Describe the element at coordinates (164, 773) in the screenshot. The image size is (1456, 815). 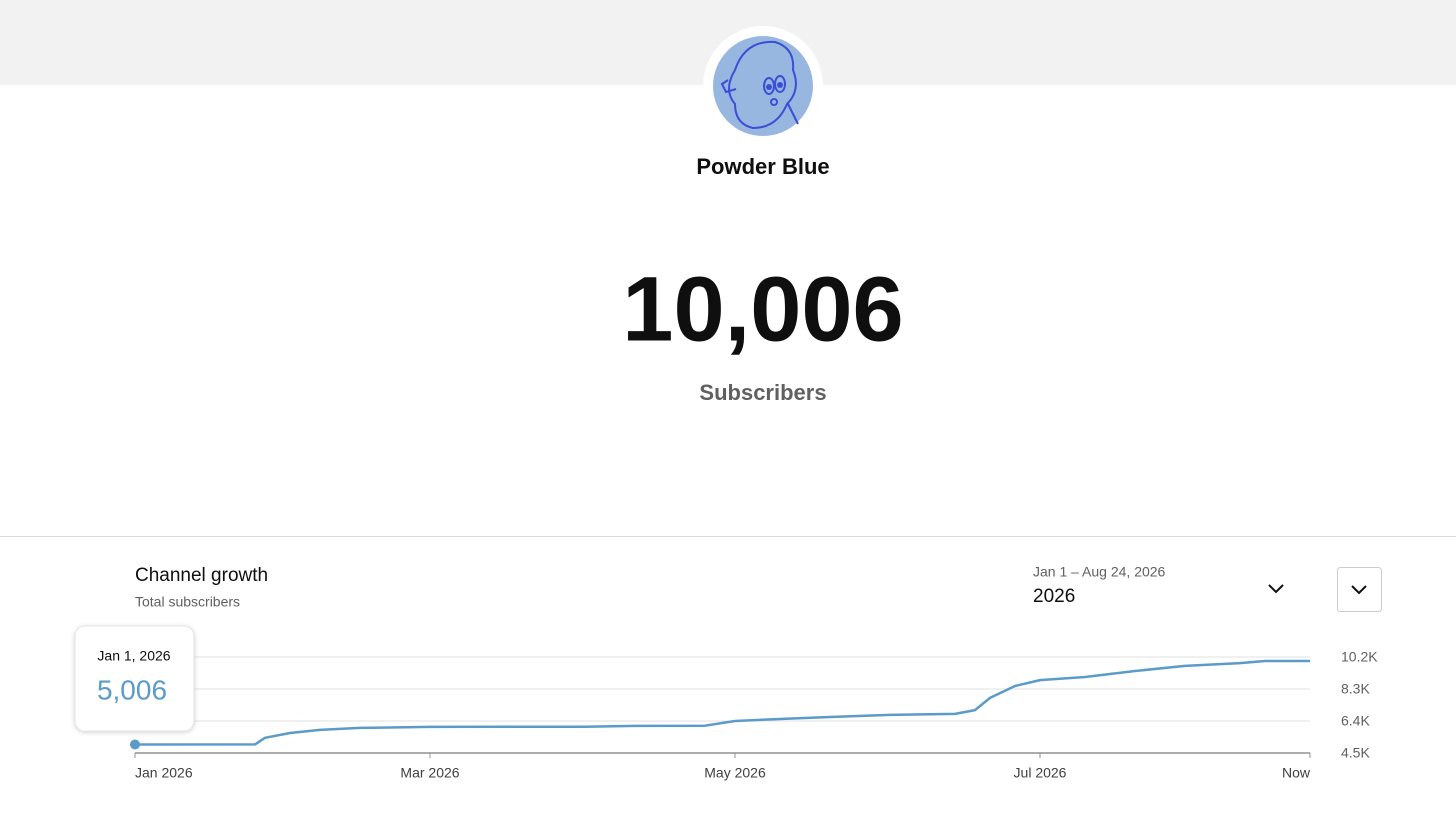
I see `x-tick-label: Jan 2026` at that location.